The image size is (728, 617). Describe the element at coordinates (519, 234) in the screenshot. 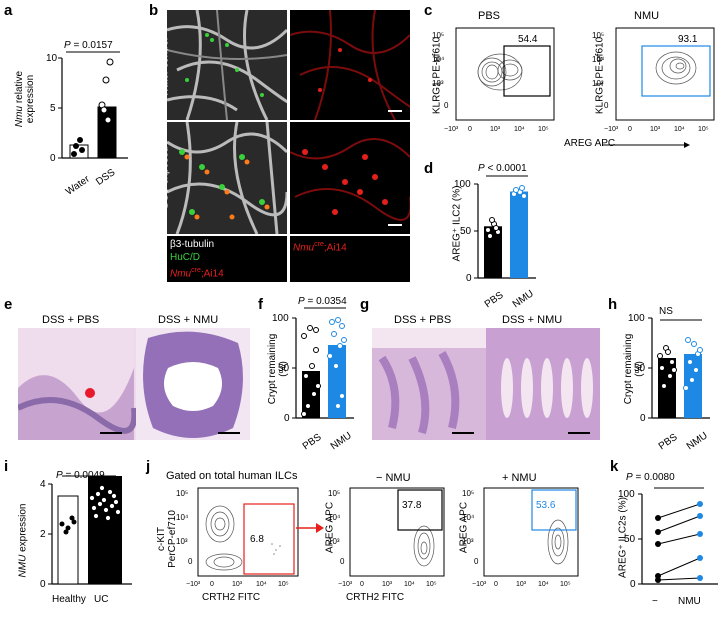

I see `d-bar-nmu` at that location.